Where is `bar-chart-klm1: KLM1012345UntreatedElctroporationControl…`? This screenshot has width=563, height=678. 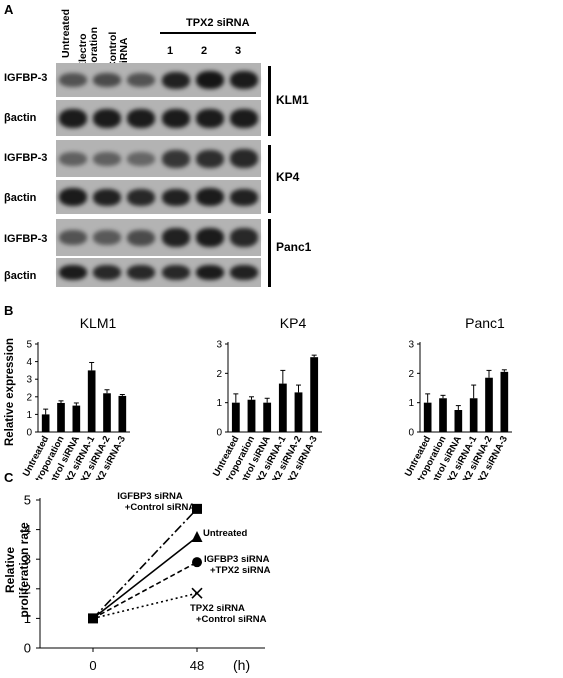
bar-chart-klm1: KLM1012345UntreatedElctroporationControl… is located at coordinates (75, 397).